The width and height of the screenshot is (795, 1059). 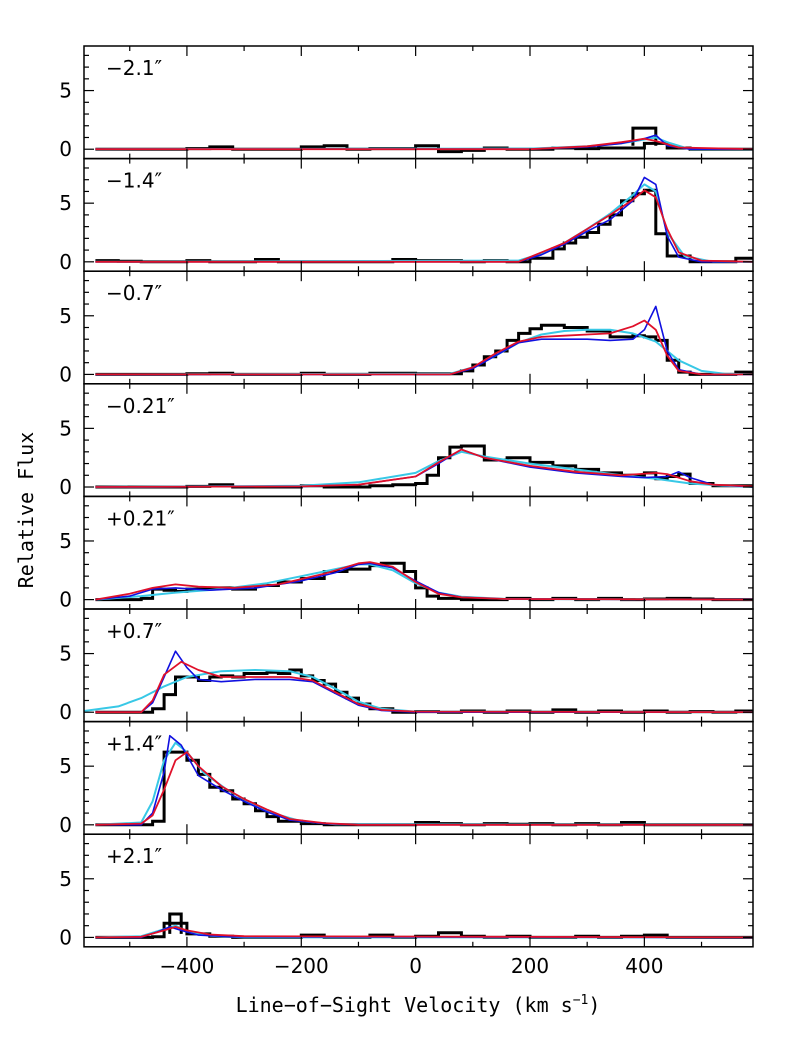 I want to click on x-axis-label: Line−of−Sight Velocity (km s−1), so click(x=418, y=1005).